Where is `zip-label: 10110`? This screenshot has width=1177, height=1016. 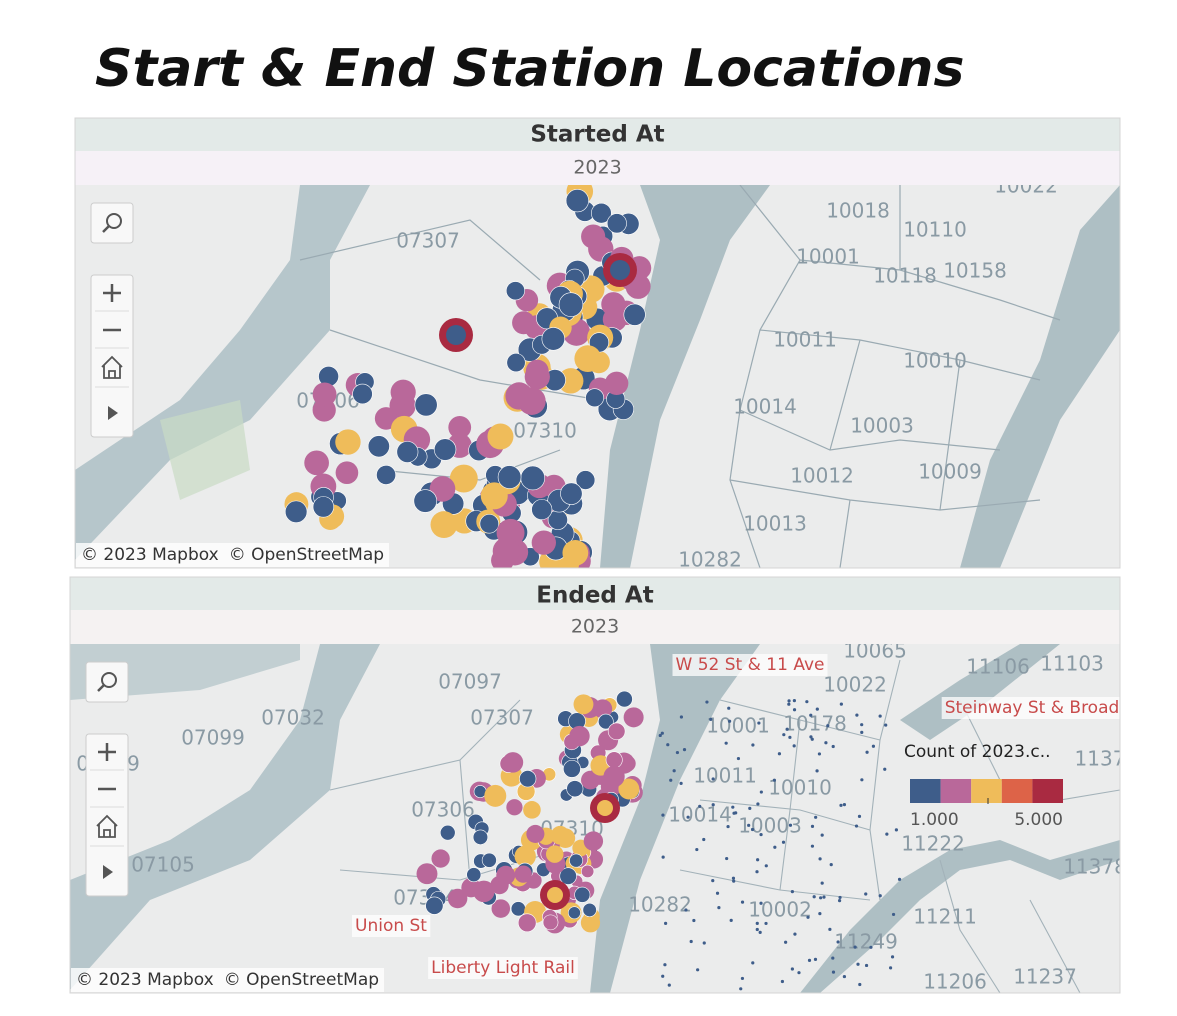
zip-label: 10110 is located at coordinates (935, 230).